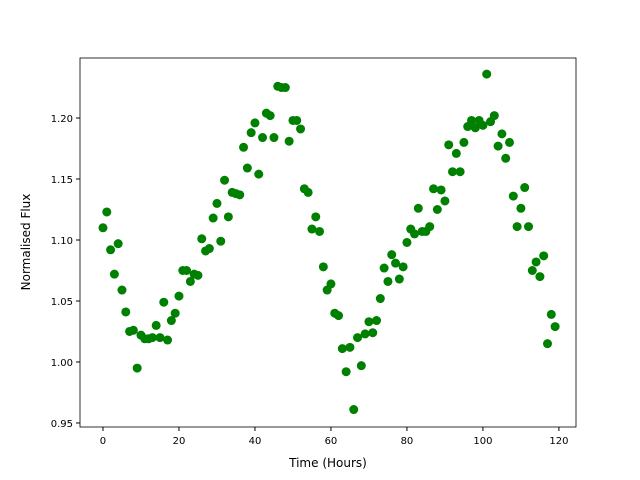  Describe the element at coordinates (62, 424) in the screenshot. I see `y-tick-label: 0.95` at that location.